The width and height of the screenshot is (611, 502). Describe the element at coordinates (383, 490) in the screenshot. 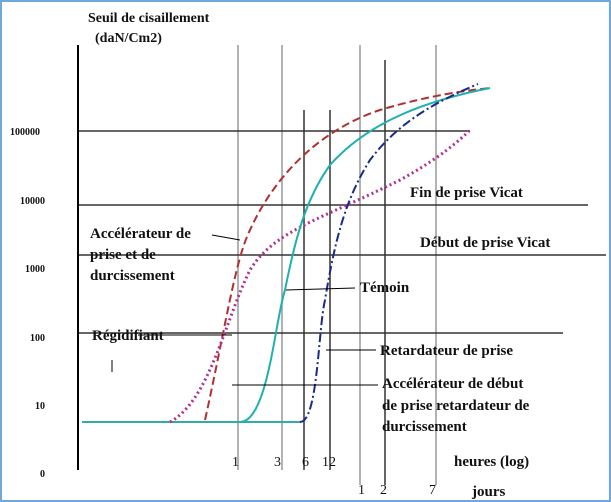

I see `x-tick-label: 2` at that location.